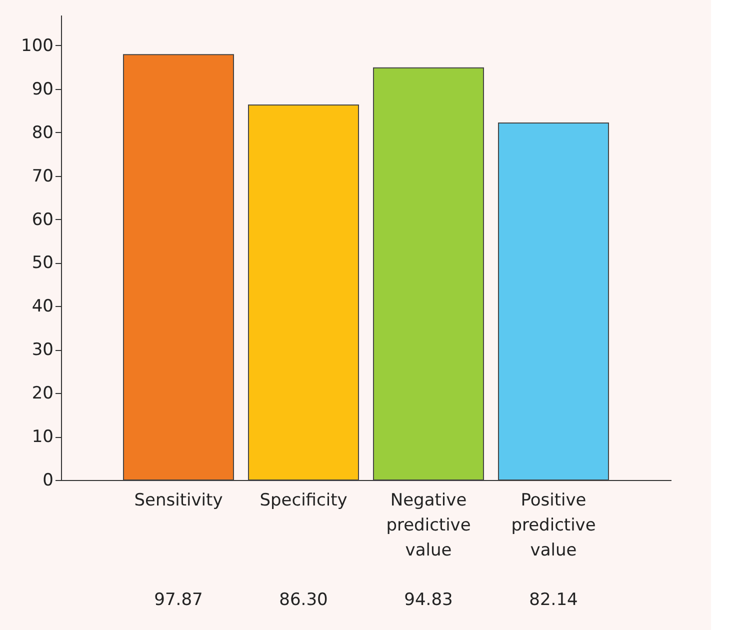 The image size is (755, 630). I want to click on y-tick-label: 100, so click(37, 46).